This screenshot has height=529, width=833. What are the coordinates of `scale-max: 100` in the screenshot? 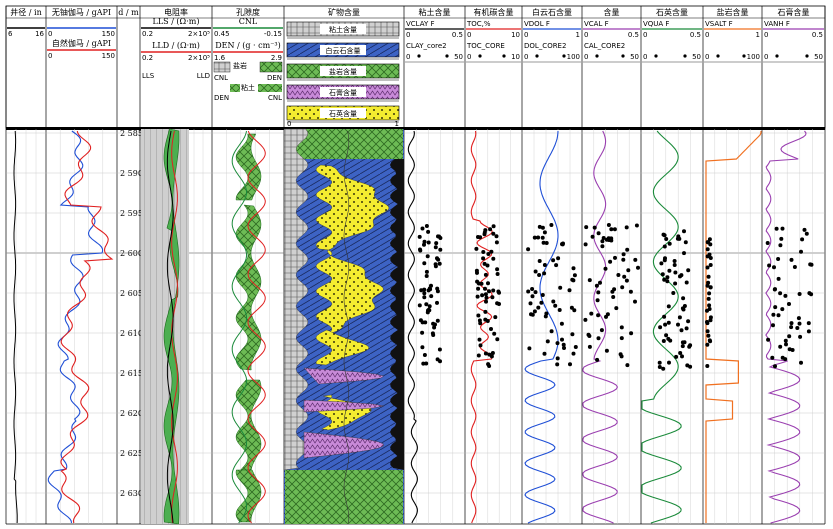 It's located at (573, 57).